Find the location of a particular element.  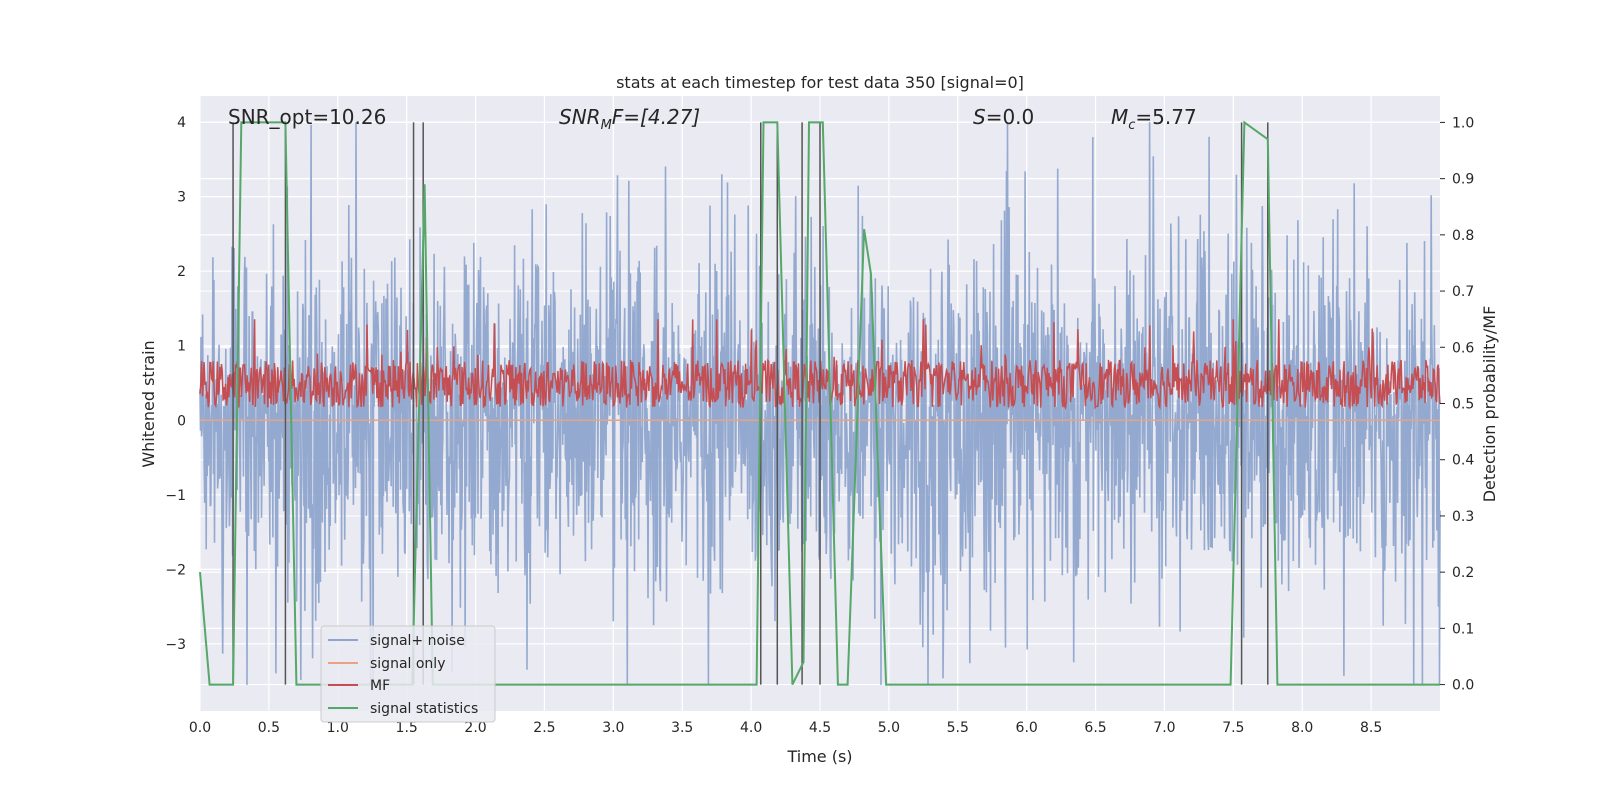

x-tick-label: 7.5 is located at coordinates (1233, 728).